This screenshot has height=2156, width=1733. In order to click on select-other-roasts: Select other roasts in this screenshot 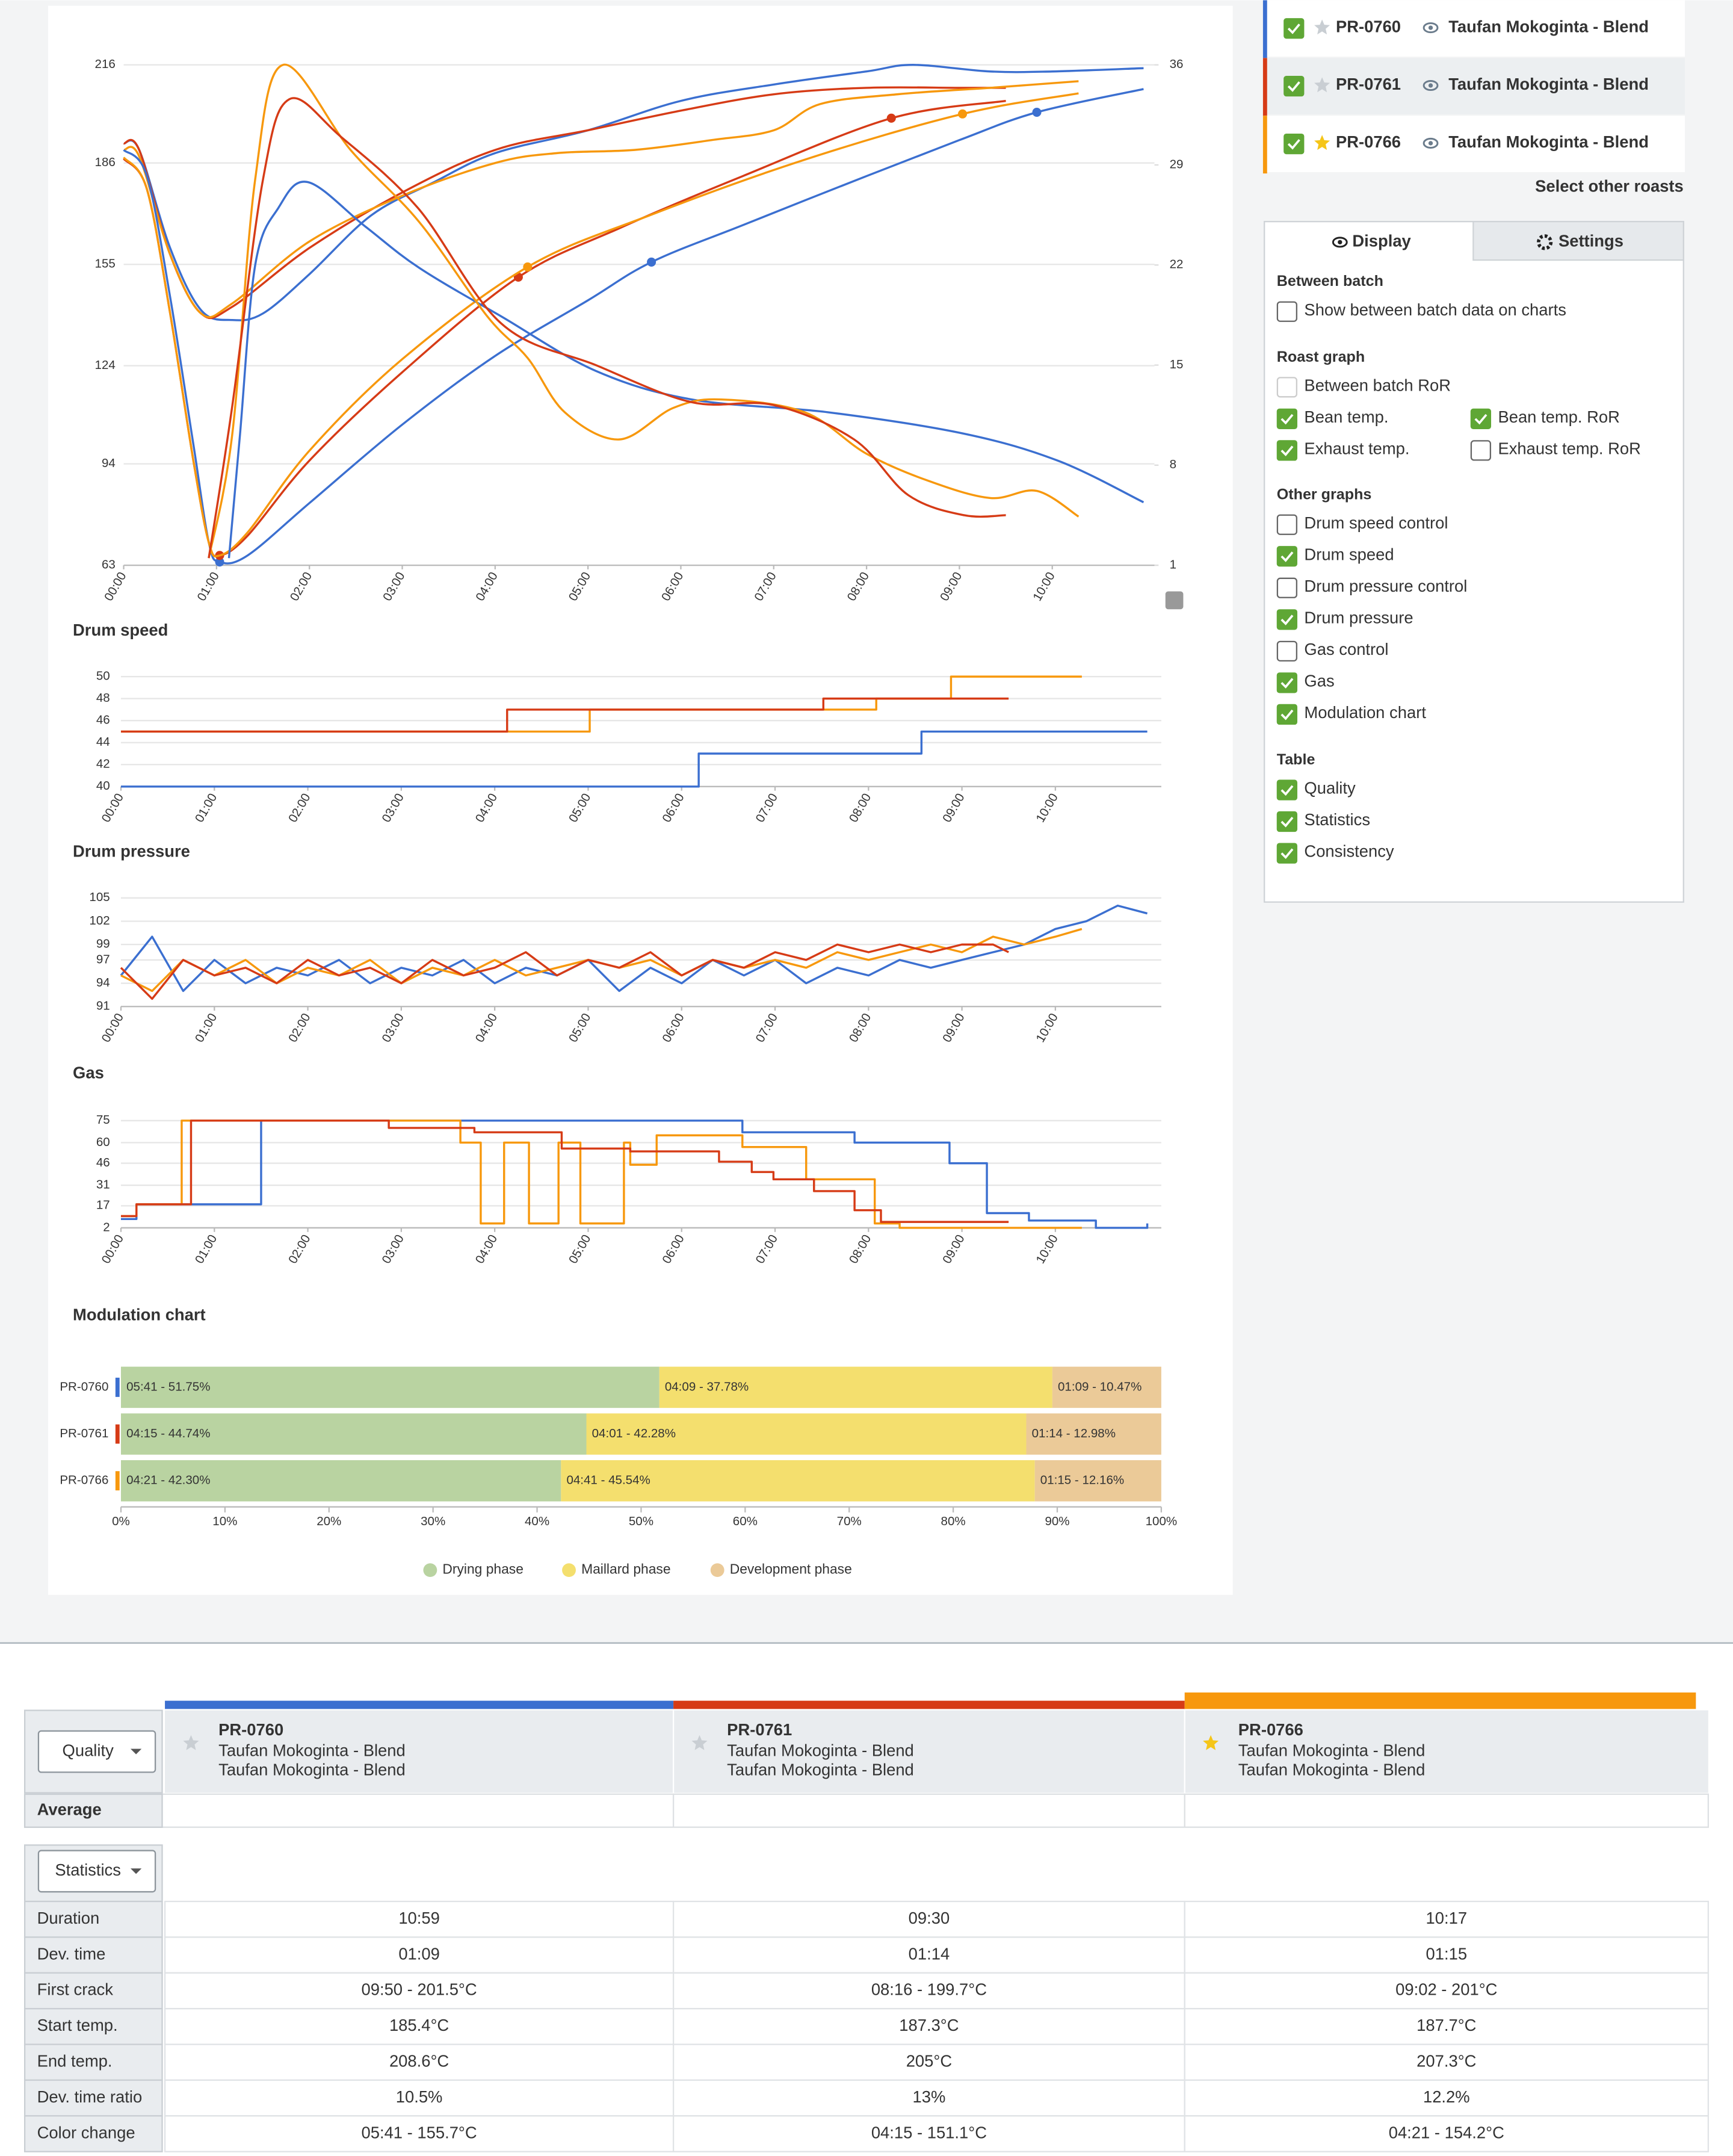, I will do `click(1609, 186)`.